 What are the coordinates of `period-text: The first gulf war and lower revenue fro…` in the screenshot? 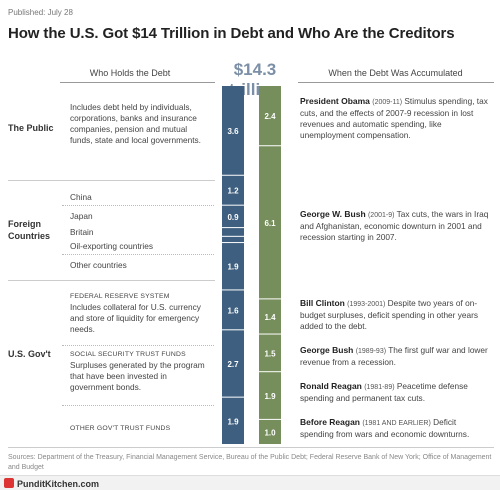 It's located at (394, 356).